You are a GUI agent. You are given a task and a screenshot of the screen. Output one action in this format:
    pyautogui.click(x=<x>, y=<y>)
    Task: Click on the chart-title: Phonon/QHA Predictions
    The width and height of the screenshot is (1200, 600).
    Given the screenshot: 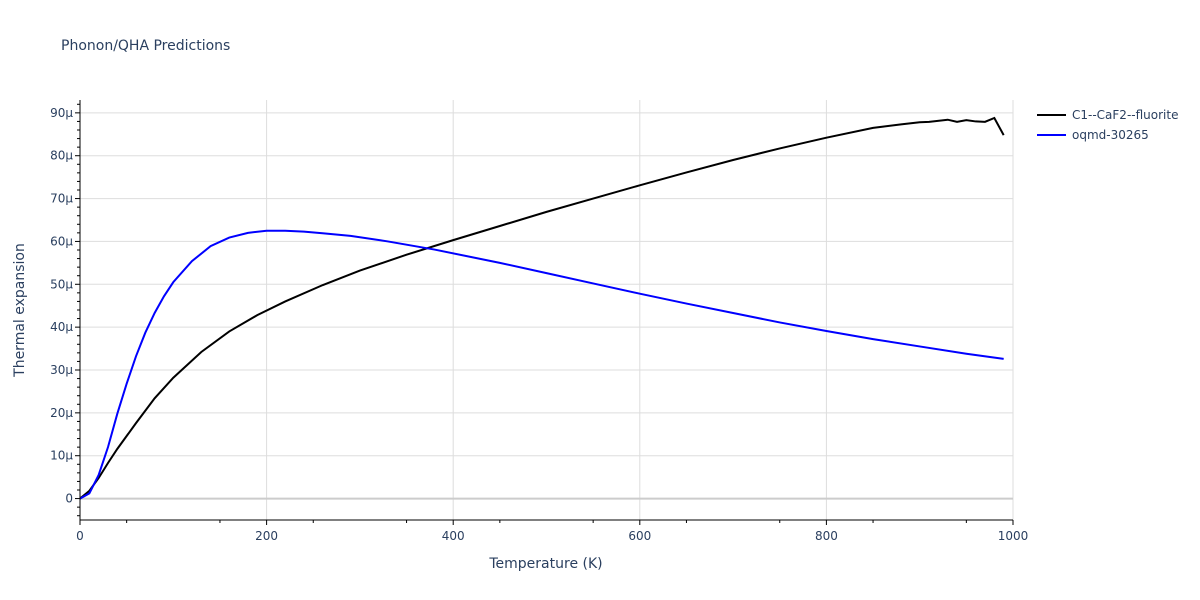 What is the action you would take?
    pyautogui.click(x=145, y=46)
    